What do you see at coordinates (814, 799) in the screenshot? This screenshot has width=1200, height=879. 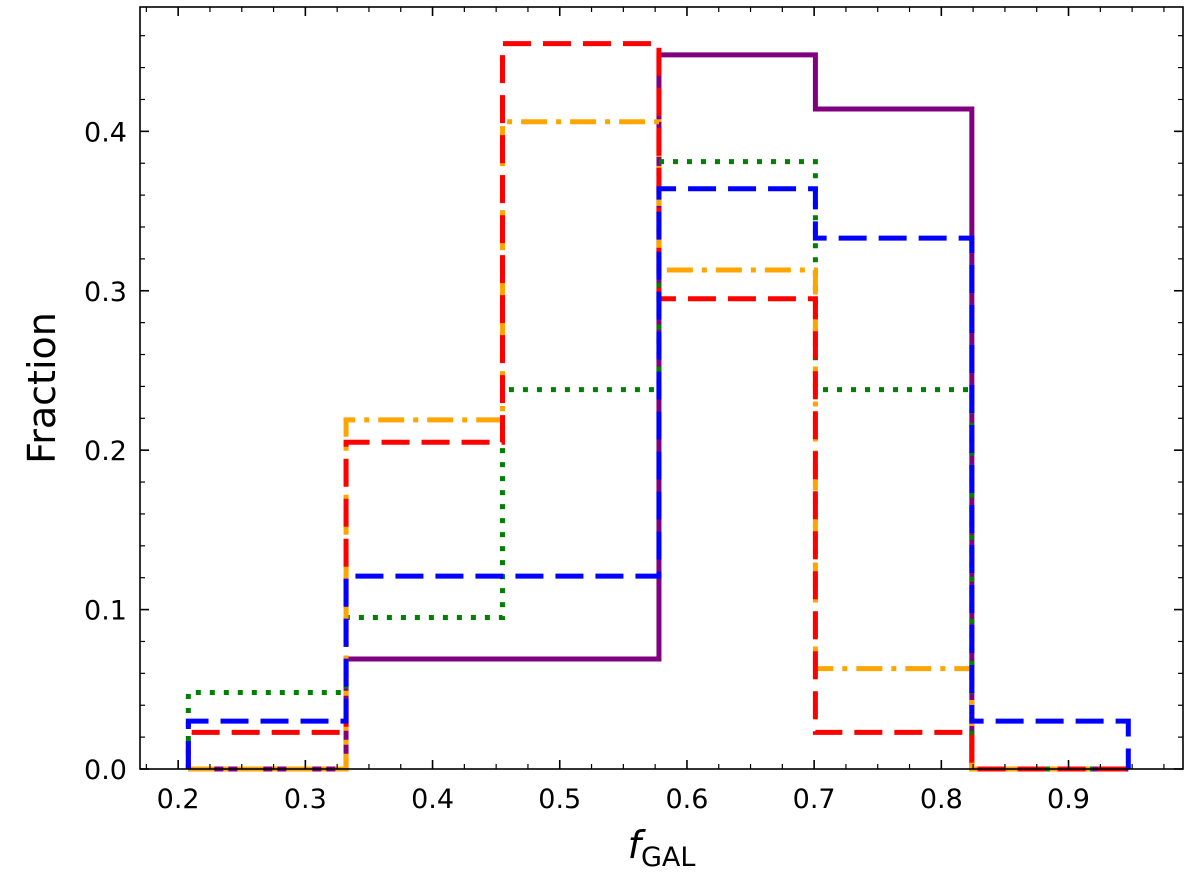 I see `x-tick-label: 0.7` at bounding box center [814, 799].